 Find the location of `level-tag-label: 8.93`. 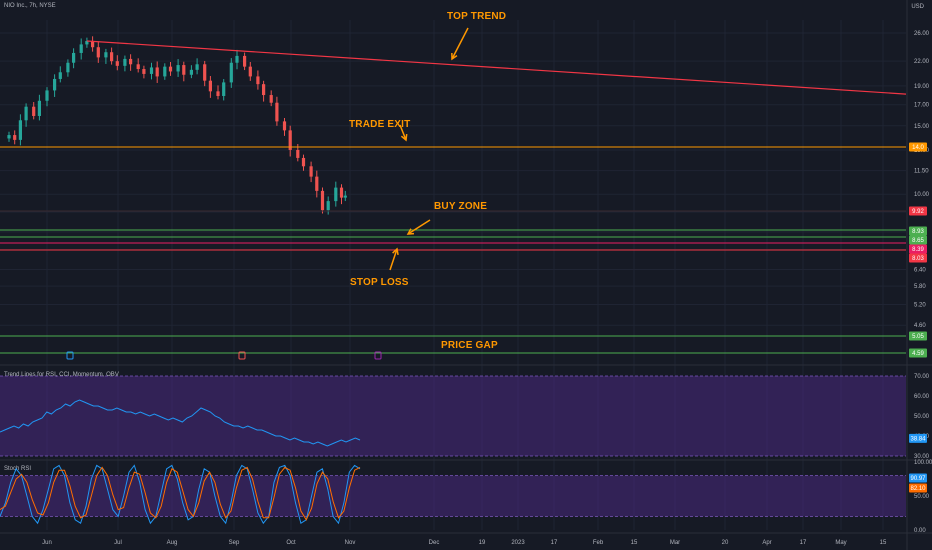

level-tag-label: 8.93 is located at coordinates (918, 232).